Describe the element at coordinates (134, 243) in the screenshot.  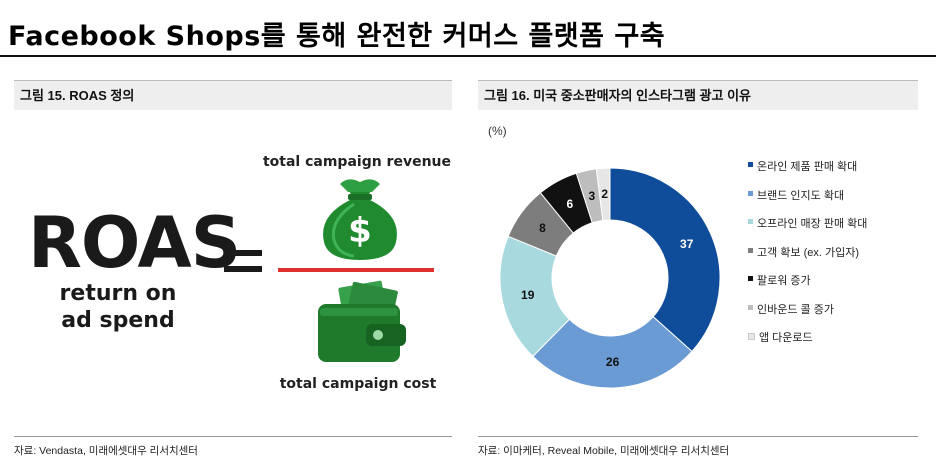
I see `roas-text: ROAS` at that location.